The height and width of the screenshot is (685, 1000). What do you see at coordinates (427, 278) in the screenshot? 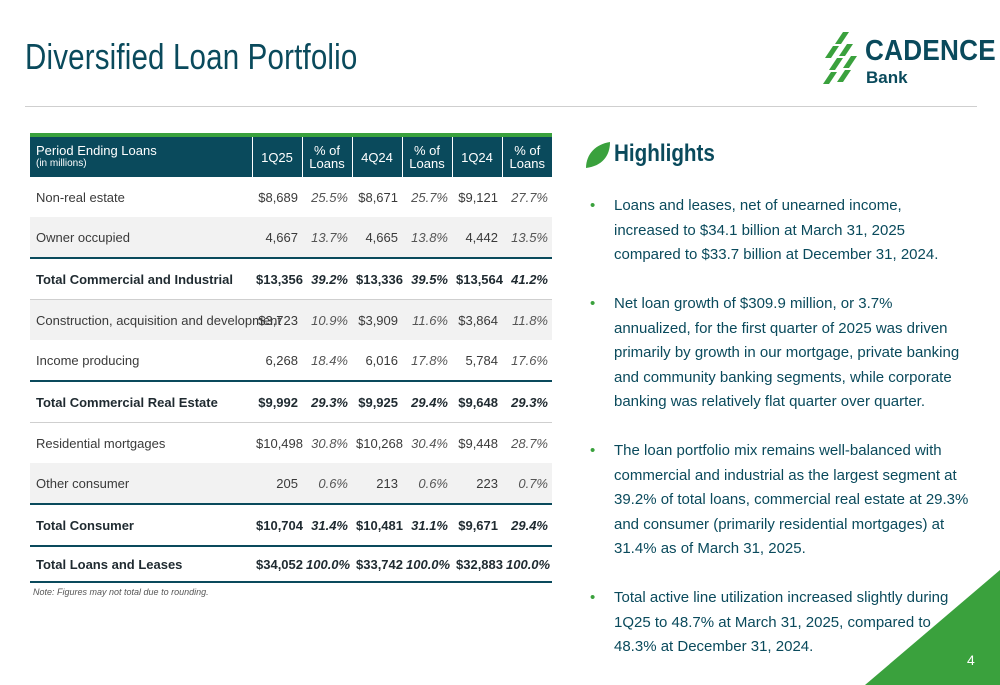
I see `cell-pct: 39.5%` at bounding box center [427, 278].